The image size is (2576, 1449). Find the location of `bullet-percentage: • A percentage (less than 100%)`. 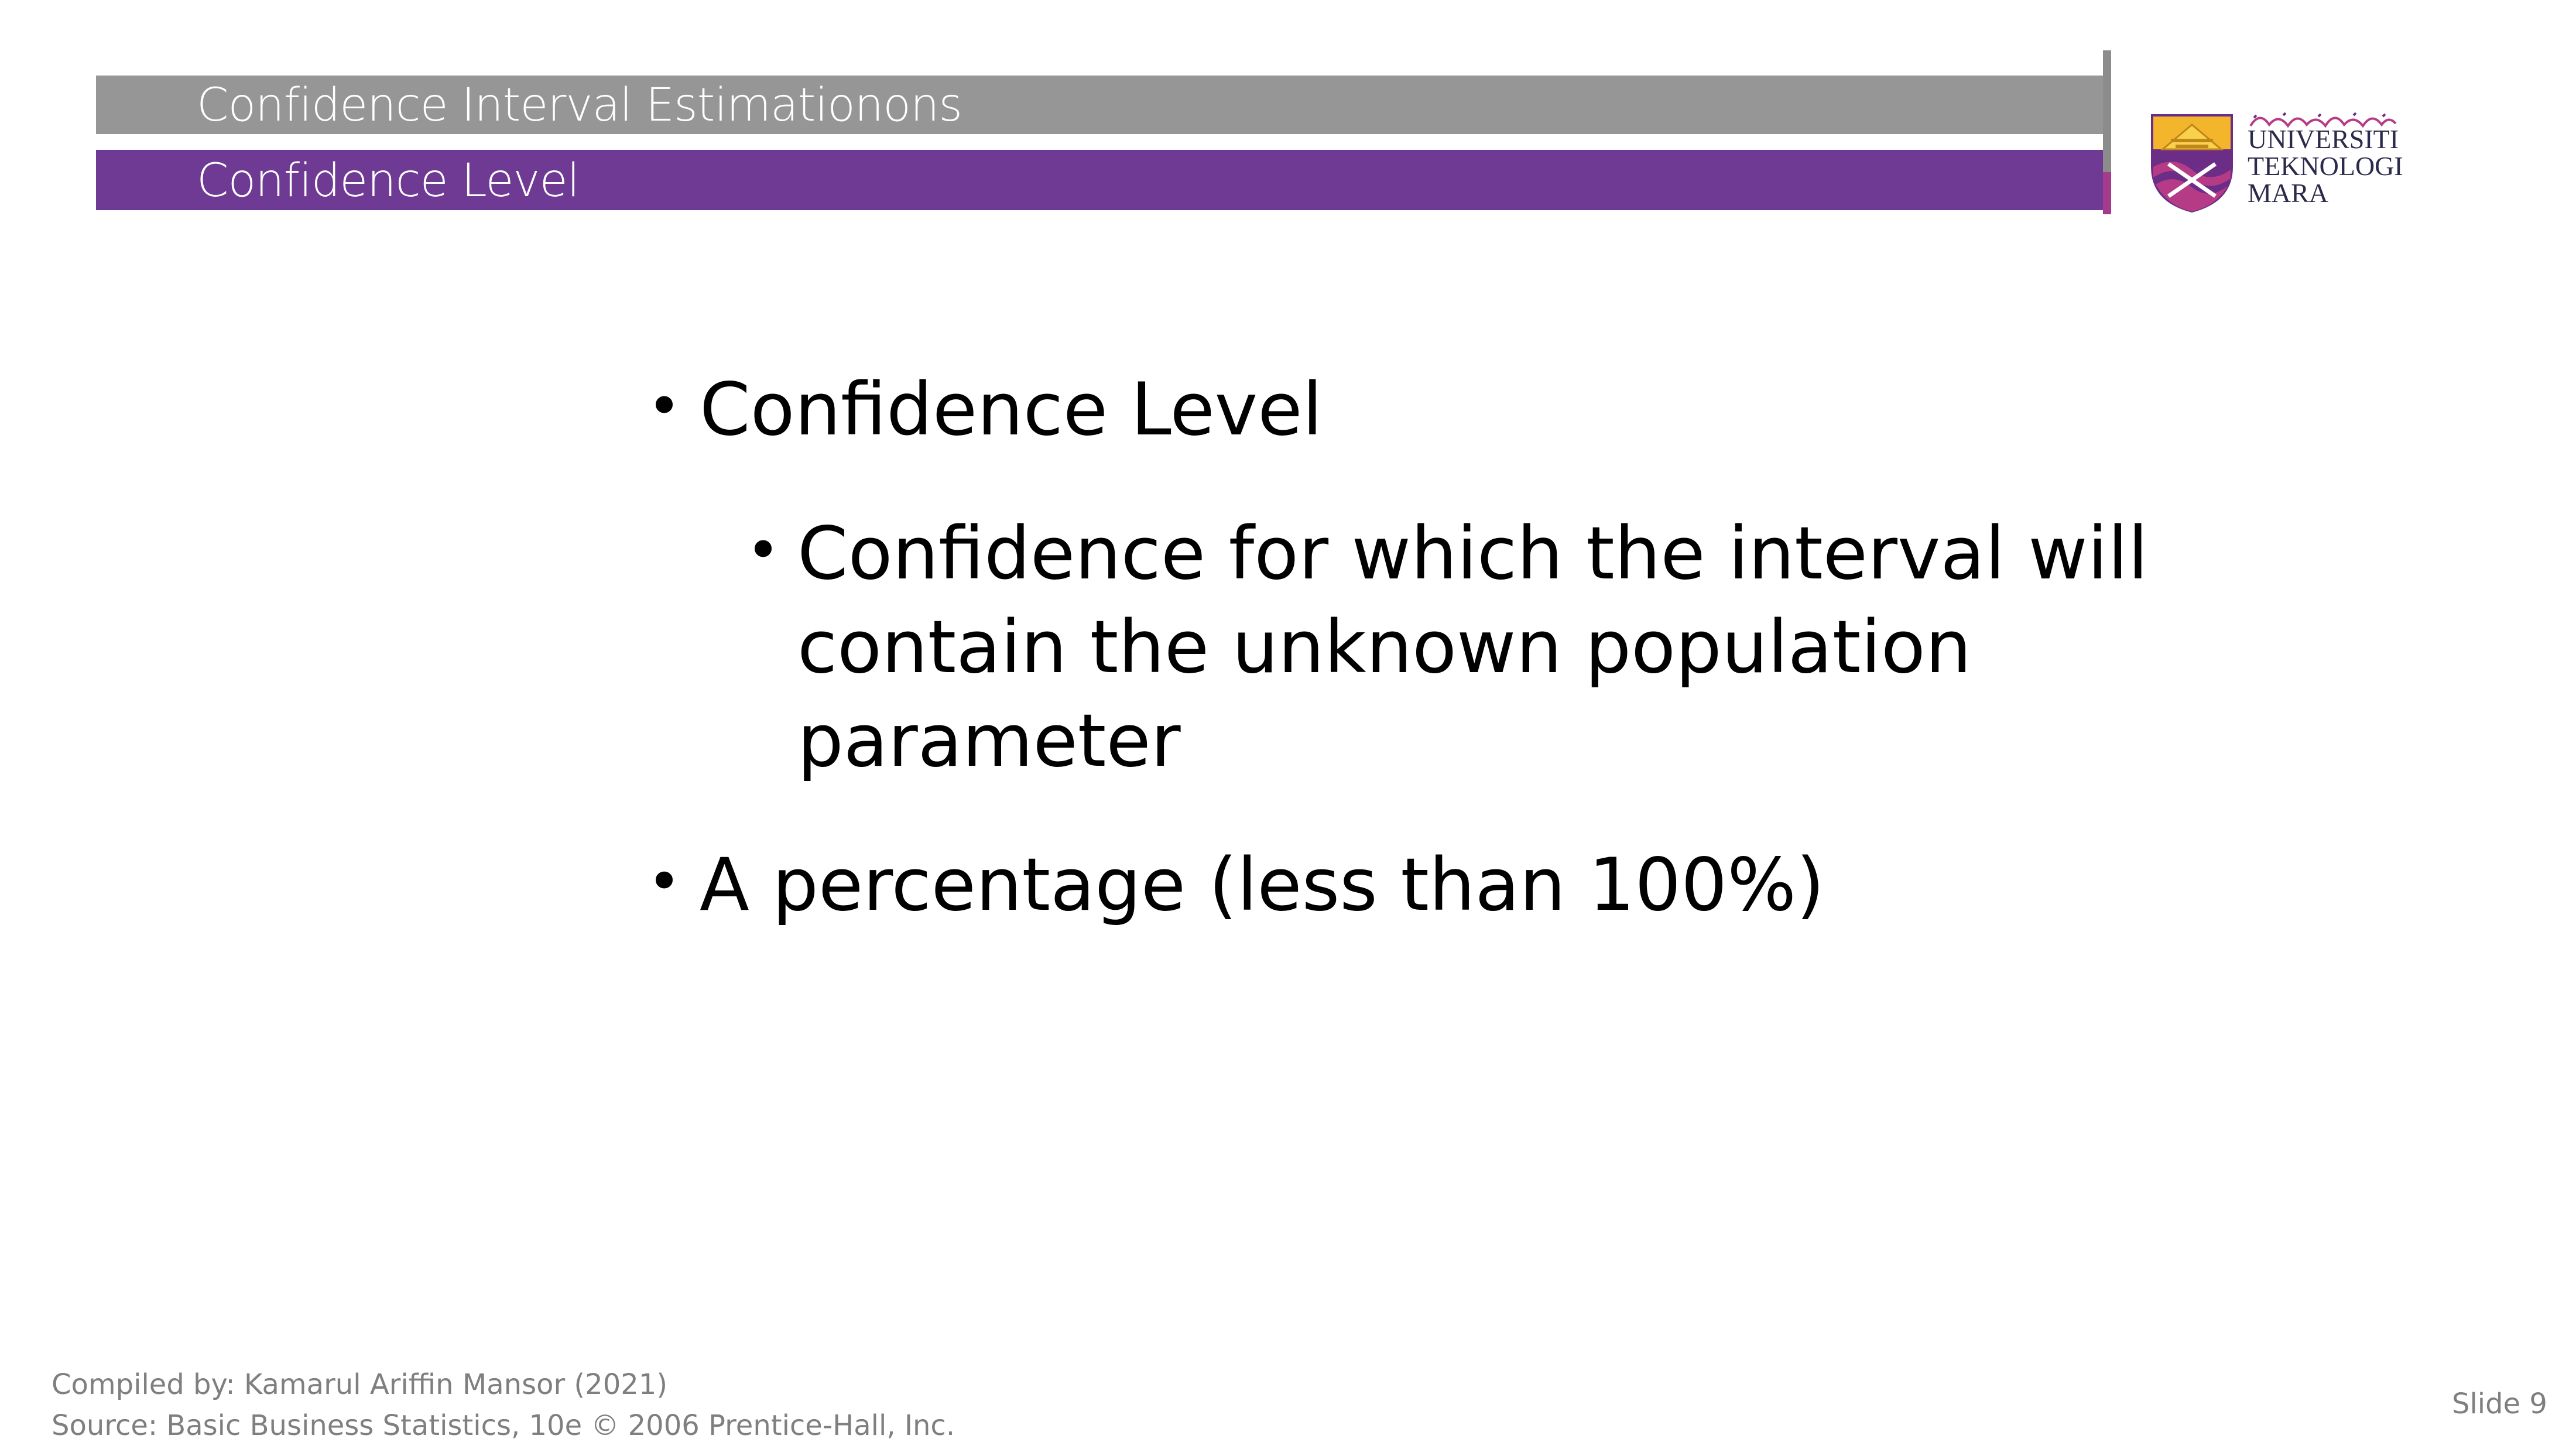

bullet-percentage: • A percentage (less than 100%) is located at coordinates (1236, 885).